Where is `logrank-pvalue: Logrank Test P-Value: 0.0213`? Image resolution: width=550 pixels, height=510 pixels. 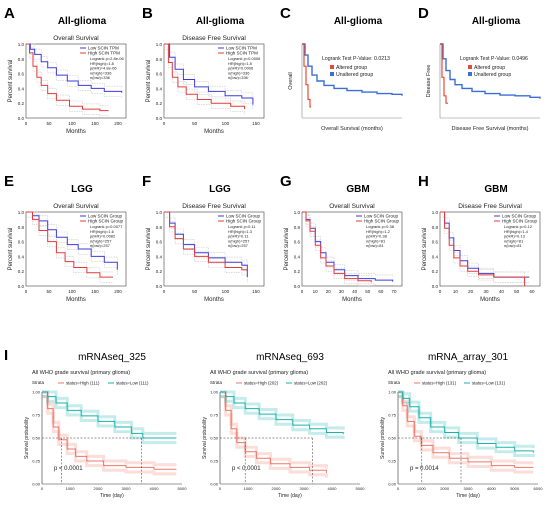
logrank-pvalue: Logrank Test P-Value: 0.0213 is located at coordinates (356, 59).